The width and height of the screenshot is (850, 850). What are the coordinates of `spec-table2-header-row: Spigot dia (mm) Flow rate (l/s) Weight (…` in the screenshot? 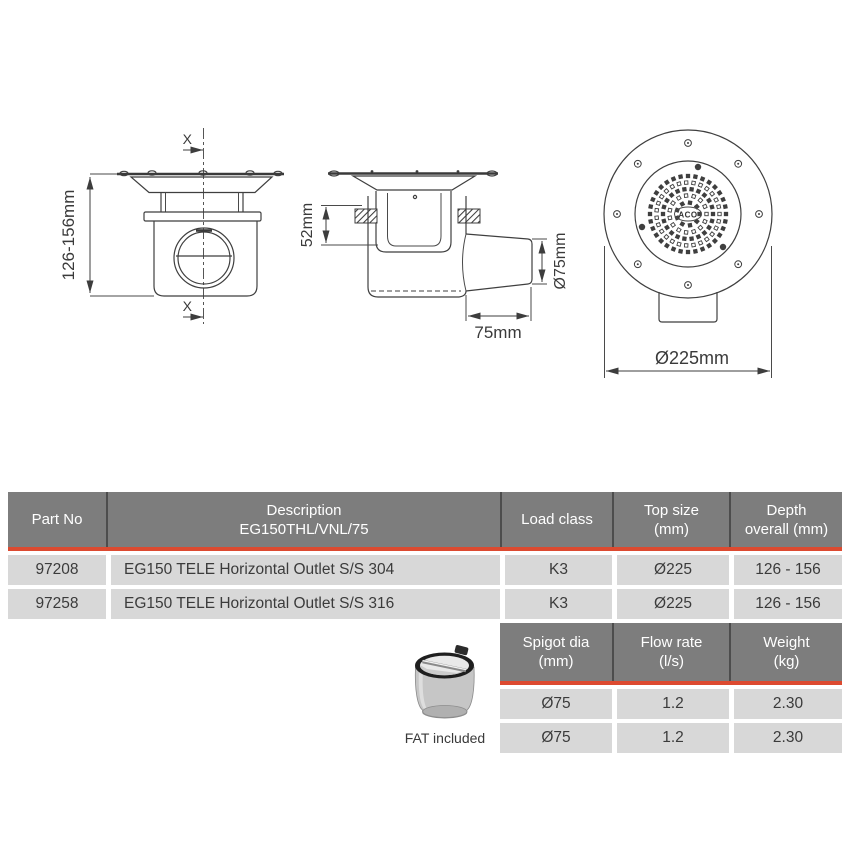 It's located at (671, 652).